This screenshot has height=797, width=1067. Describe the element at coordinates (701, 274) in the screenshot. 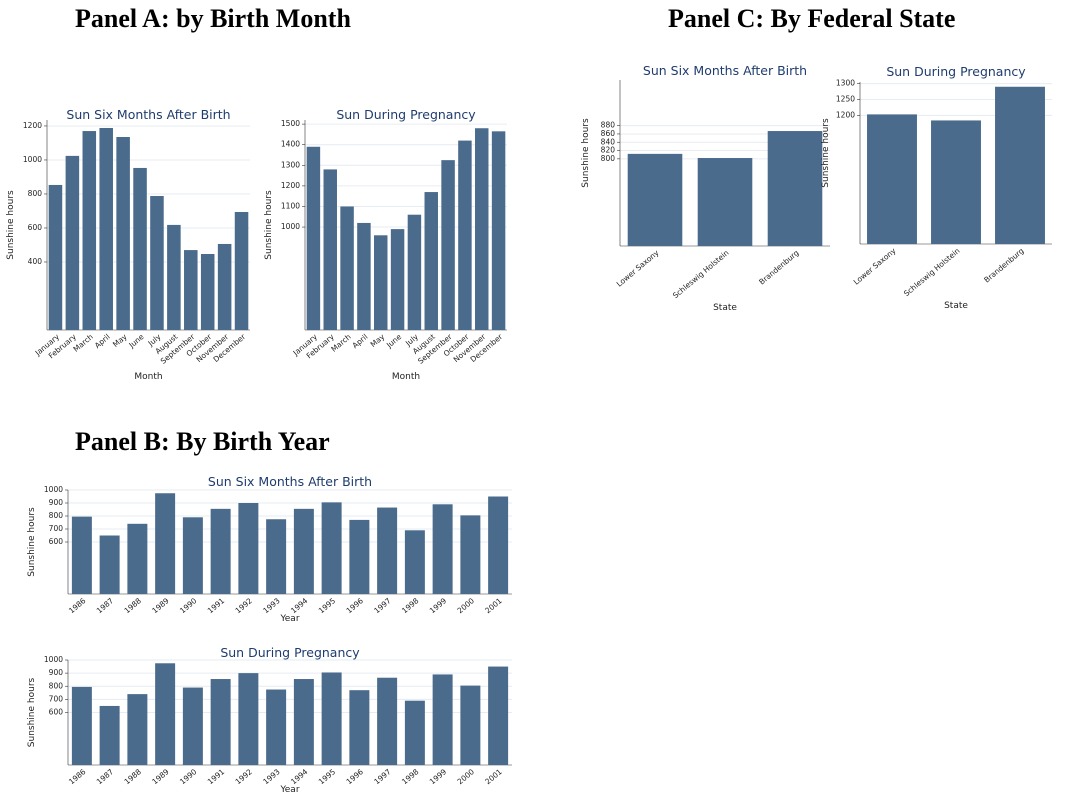

I see `x-tick-label: Schleswig Holstein` at that location.